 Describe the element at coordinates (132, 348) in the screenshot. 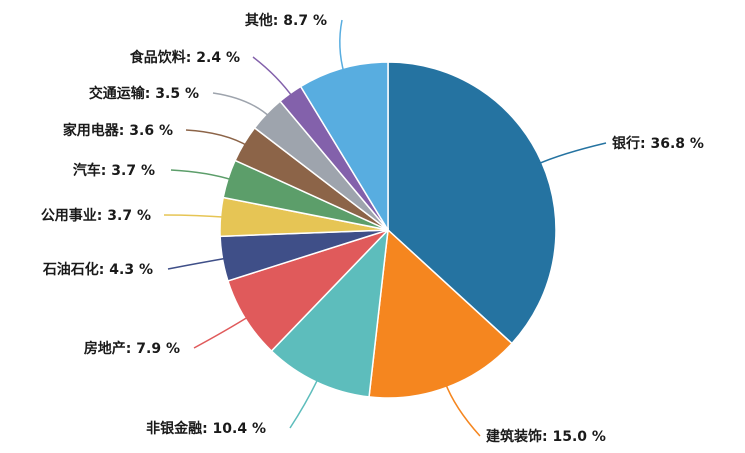

I see `slice-label: 房地产: 7.9 %` at that location.